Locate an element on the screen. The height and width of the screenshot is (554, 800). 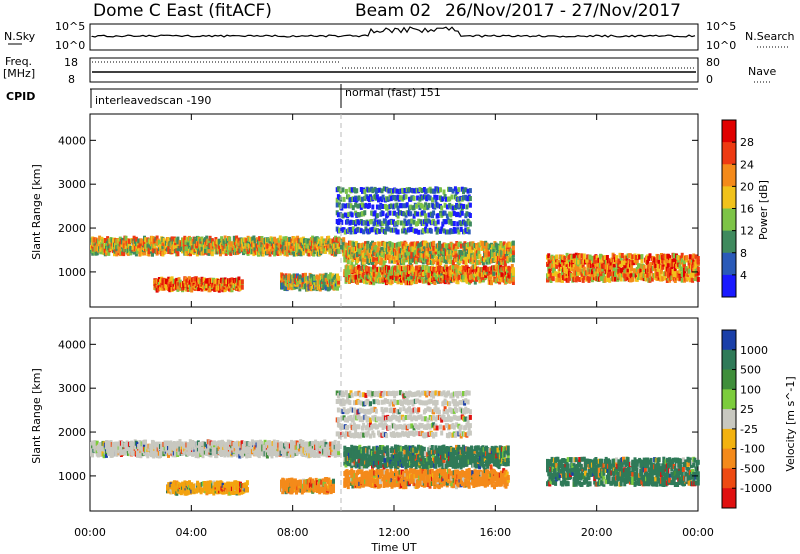
cpid-label: CPID is located at coordinates (20, 96).